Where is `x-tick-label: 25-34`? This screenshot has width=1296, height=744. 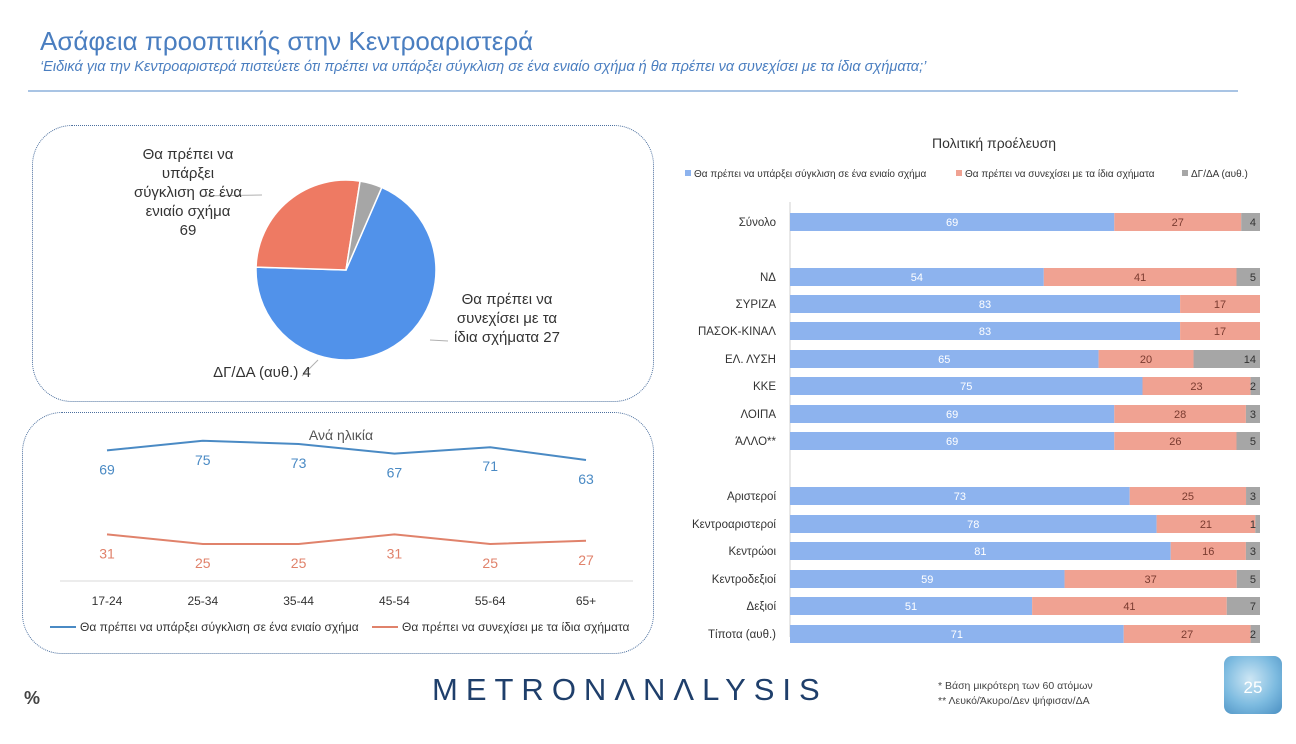 x-tick-label: 25-34 is located at coordinates (202, 601).